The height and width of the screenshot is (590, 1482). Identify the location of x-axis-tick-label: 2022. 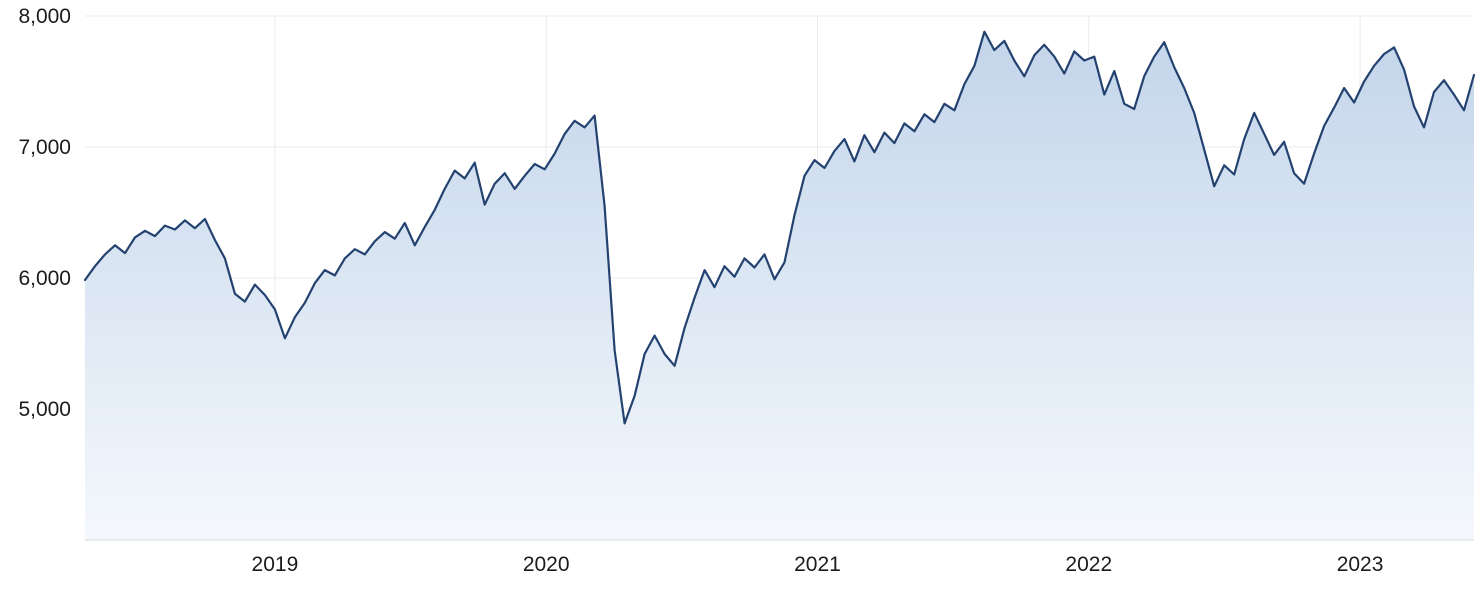
(1088, 564).